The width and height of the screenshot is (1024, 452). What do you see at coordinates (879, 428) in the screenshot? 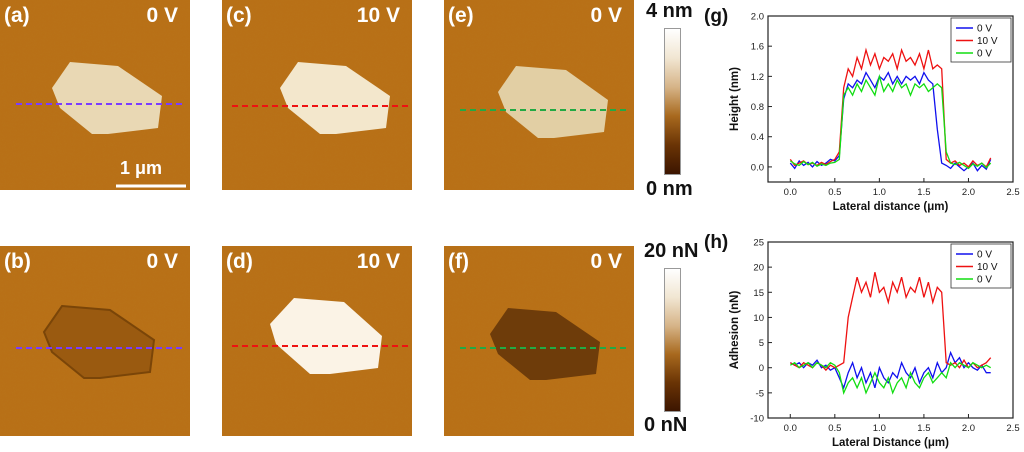
I see `x-tick-label-h-2: 1.0` at bounding box center [879, 428].